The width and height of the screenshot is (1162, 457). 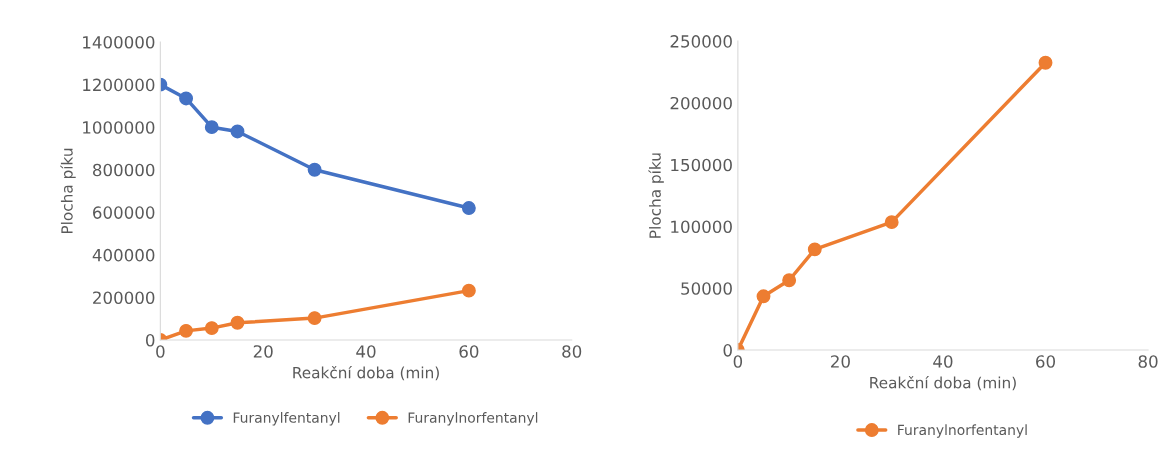 What do you see at coordinates (701, 165) in the screenshot?
I see `y-tick-label: 150000` at bounding box center [701, 165].